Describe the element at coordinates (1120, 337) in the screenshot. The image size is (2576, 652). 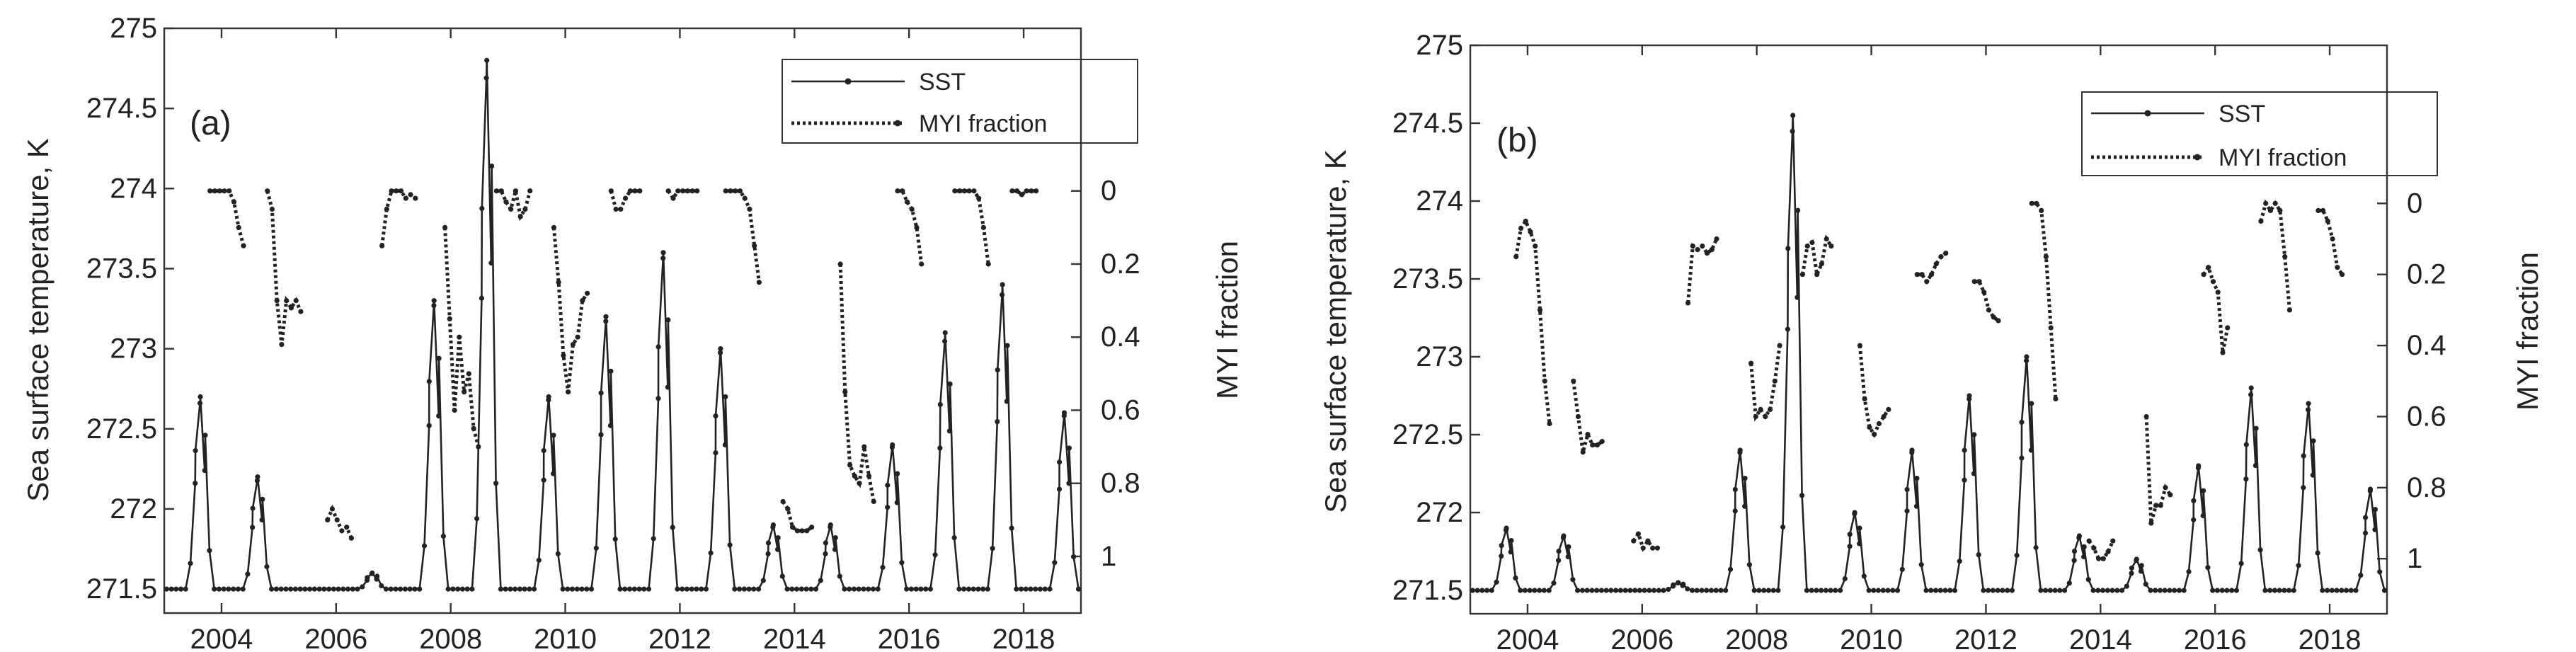
I see `y2-tick-label: 0.4` at that location.